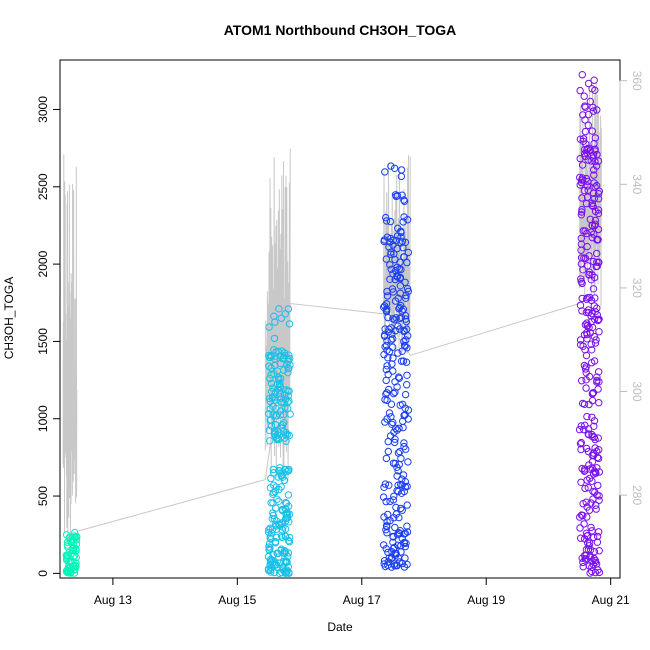 The image size is (650, 650). What do you see at coordinates (237, 600) in the screenshot?
I see `x-tick-label: Aug 15` at bounding box center [237, 600].